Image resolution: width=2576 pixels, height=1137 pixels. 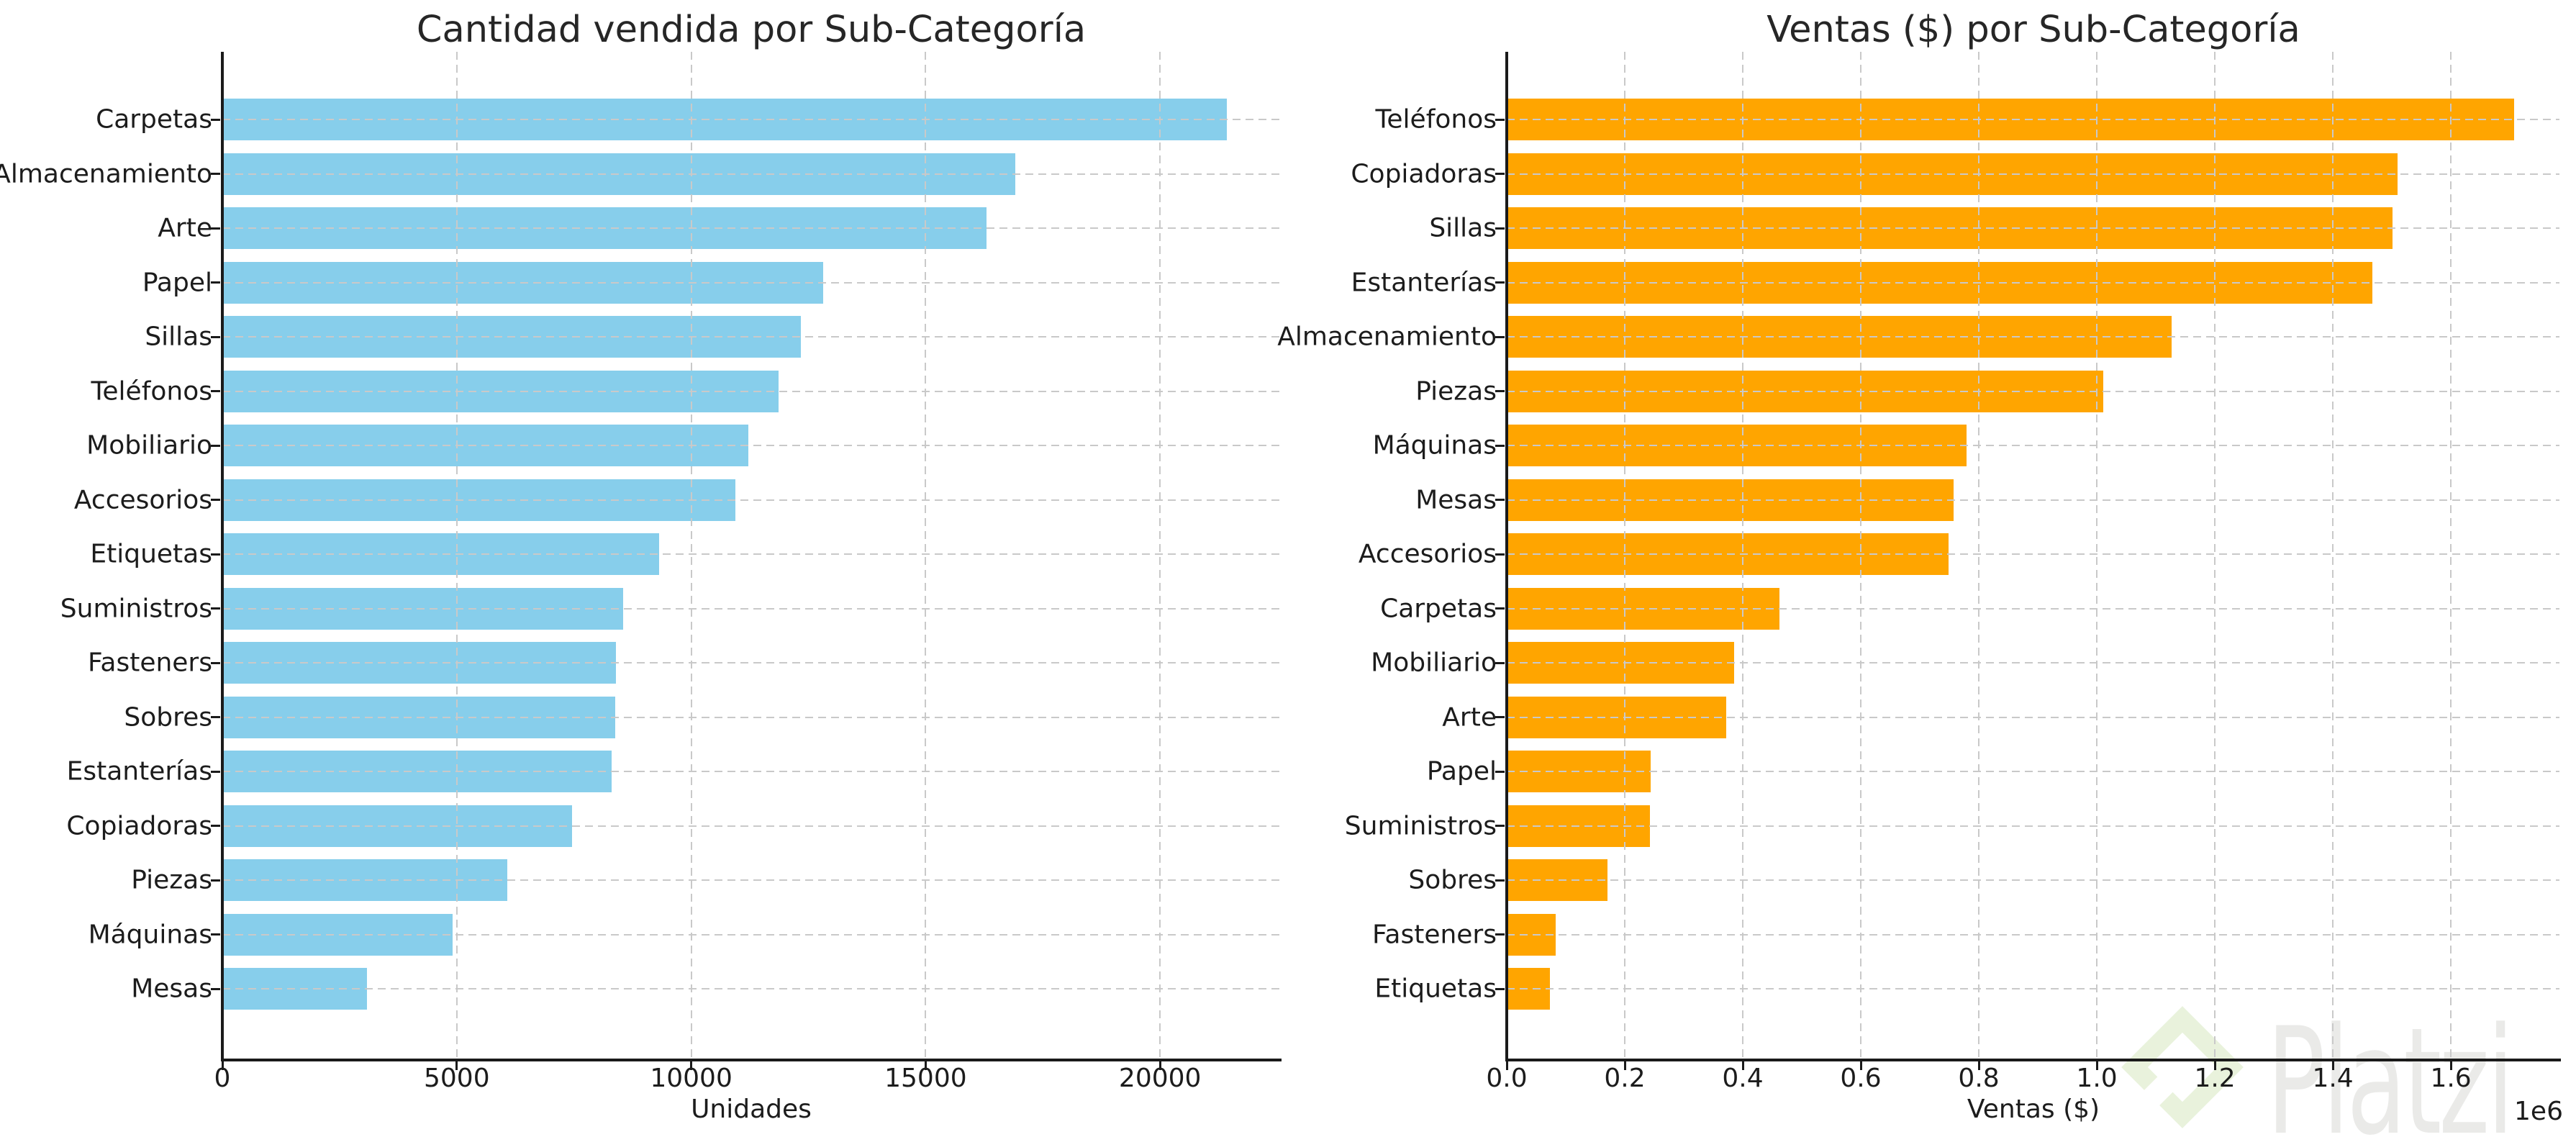 I want to click on x-tick-label: 1.4, so click(x=2333, y=1078).